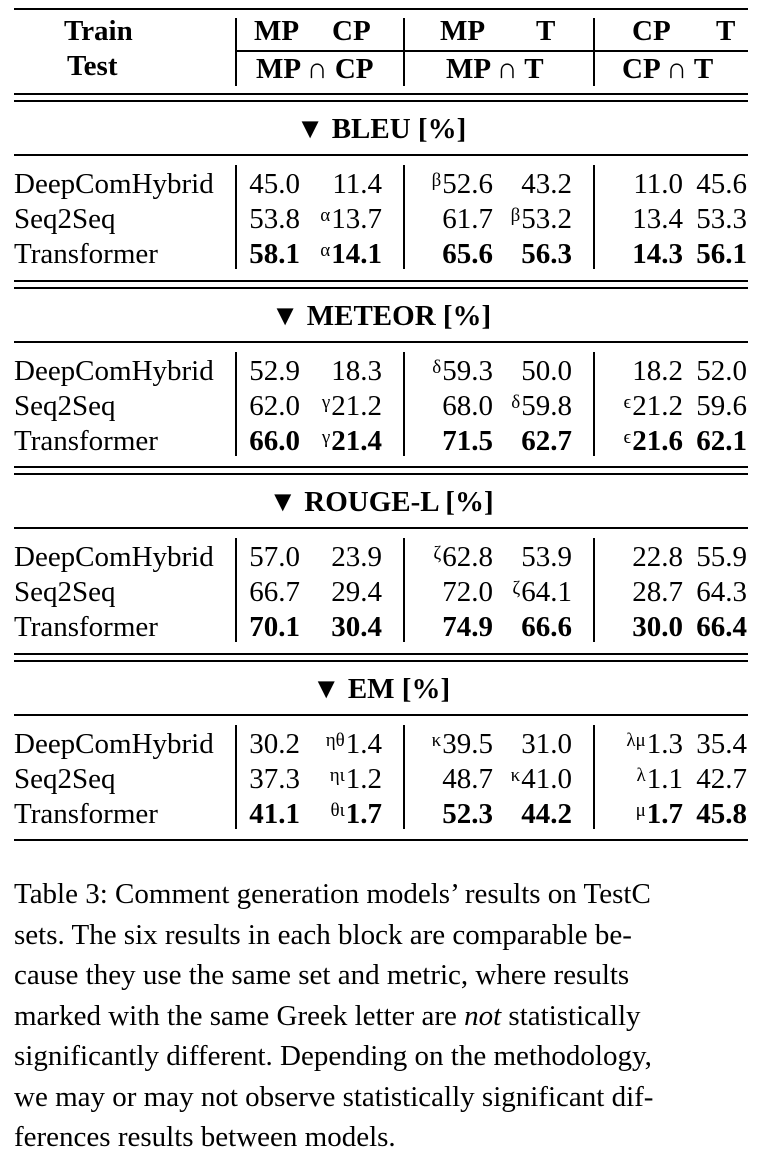  What do you see at coordinates (721, 627) in the screenshot?
I see `cell-value: 66.4` at bounding box center [721, 627].